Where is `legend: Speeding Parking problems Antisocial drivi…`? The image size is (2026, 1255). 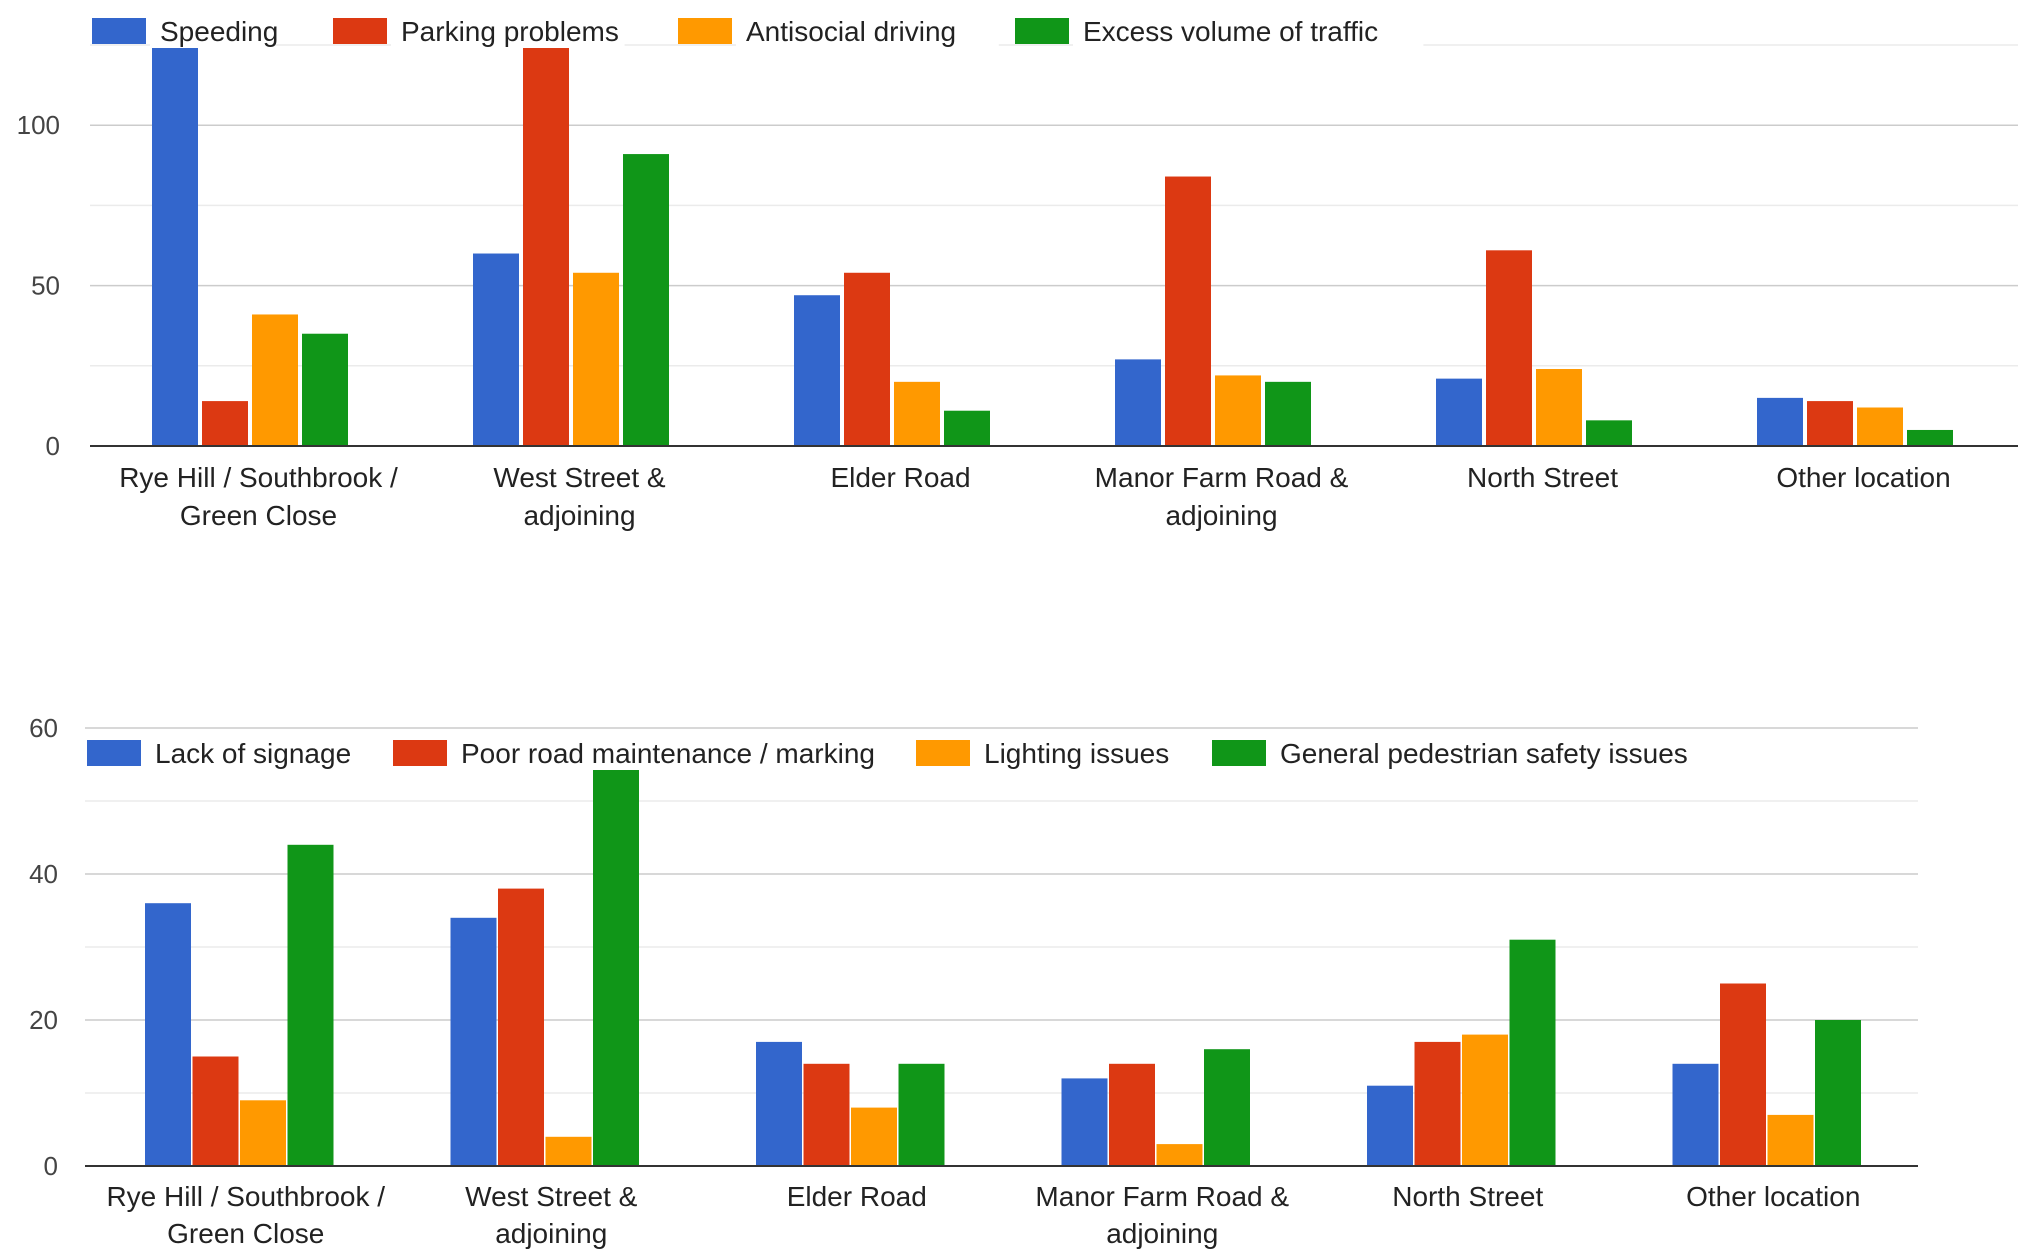
legend: Speeding Parking problems Antisocial drivi… is located at coordinates (758, 31).